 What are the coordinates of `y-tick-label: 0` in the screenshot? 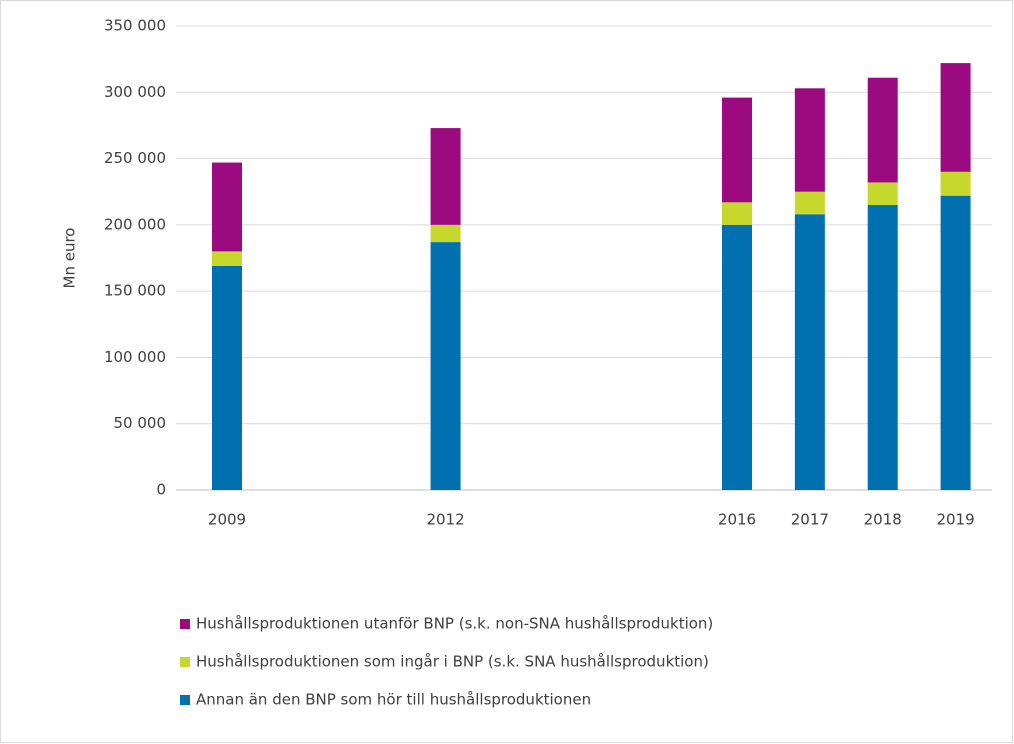 It's located at (161, 490).